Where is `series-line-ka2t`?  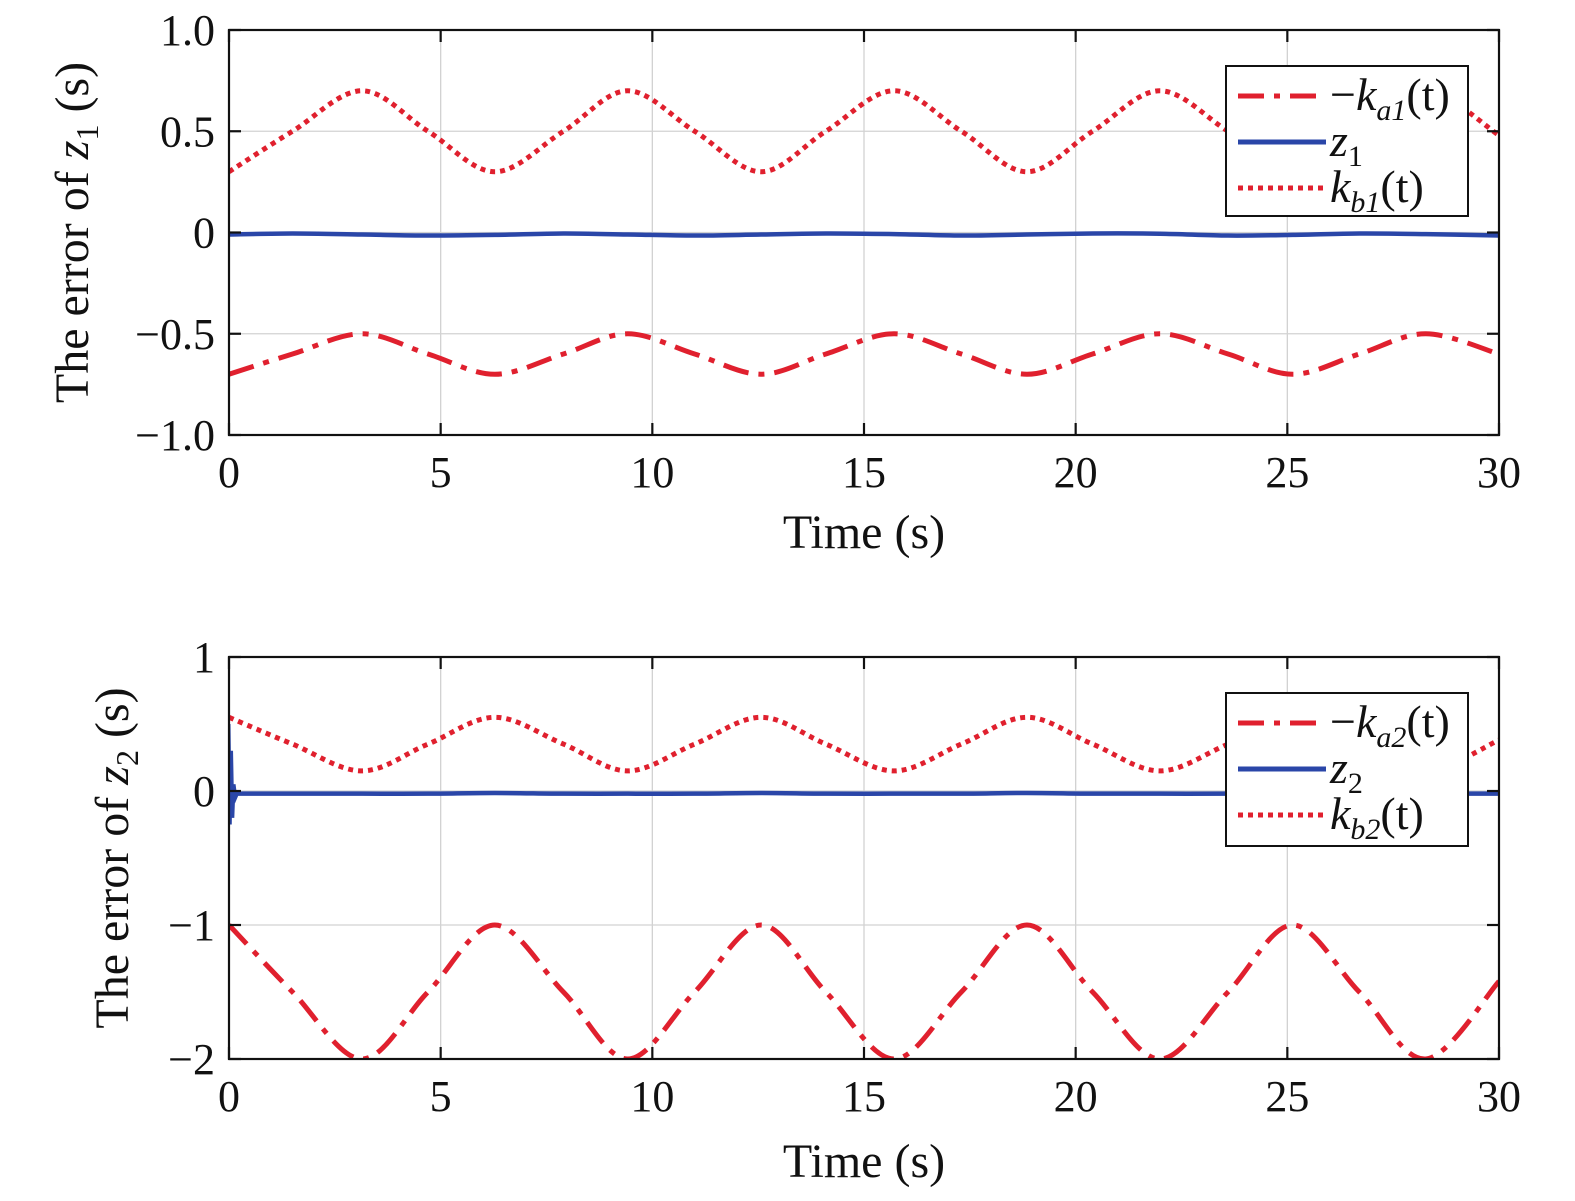 series-line-ka2t is located at coordinates (864, 990).